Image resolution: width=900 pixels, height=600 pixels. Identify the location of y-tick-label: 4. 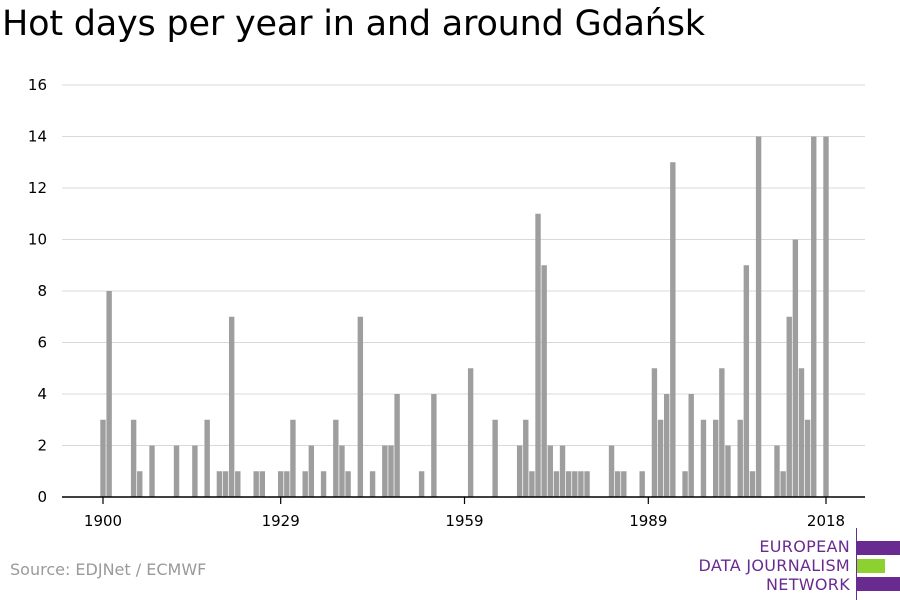
(42, 394).